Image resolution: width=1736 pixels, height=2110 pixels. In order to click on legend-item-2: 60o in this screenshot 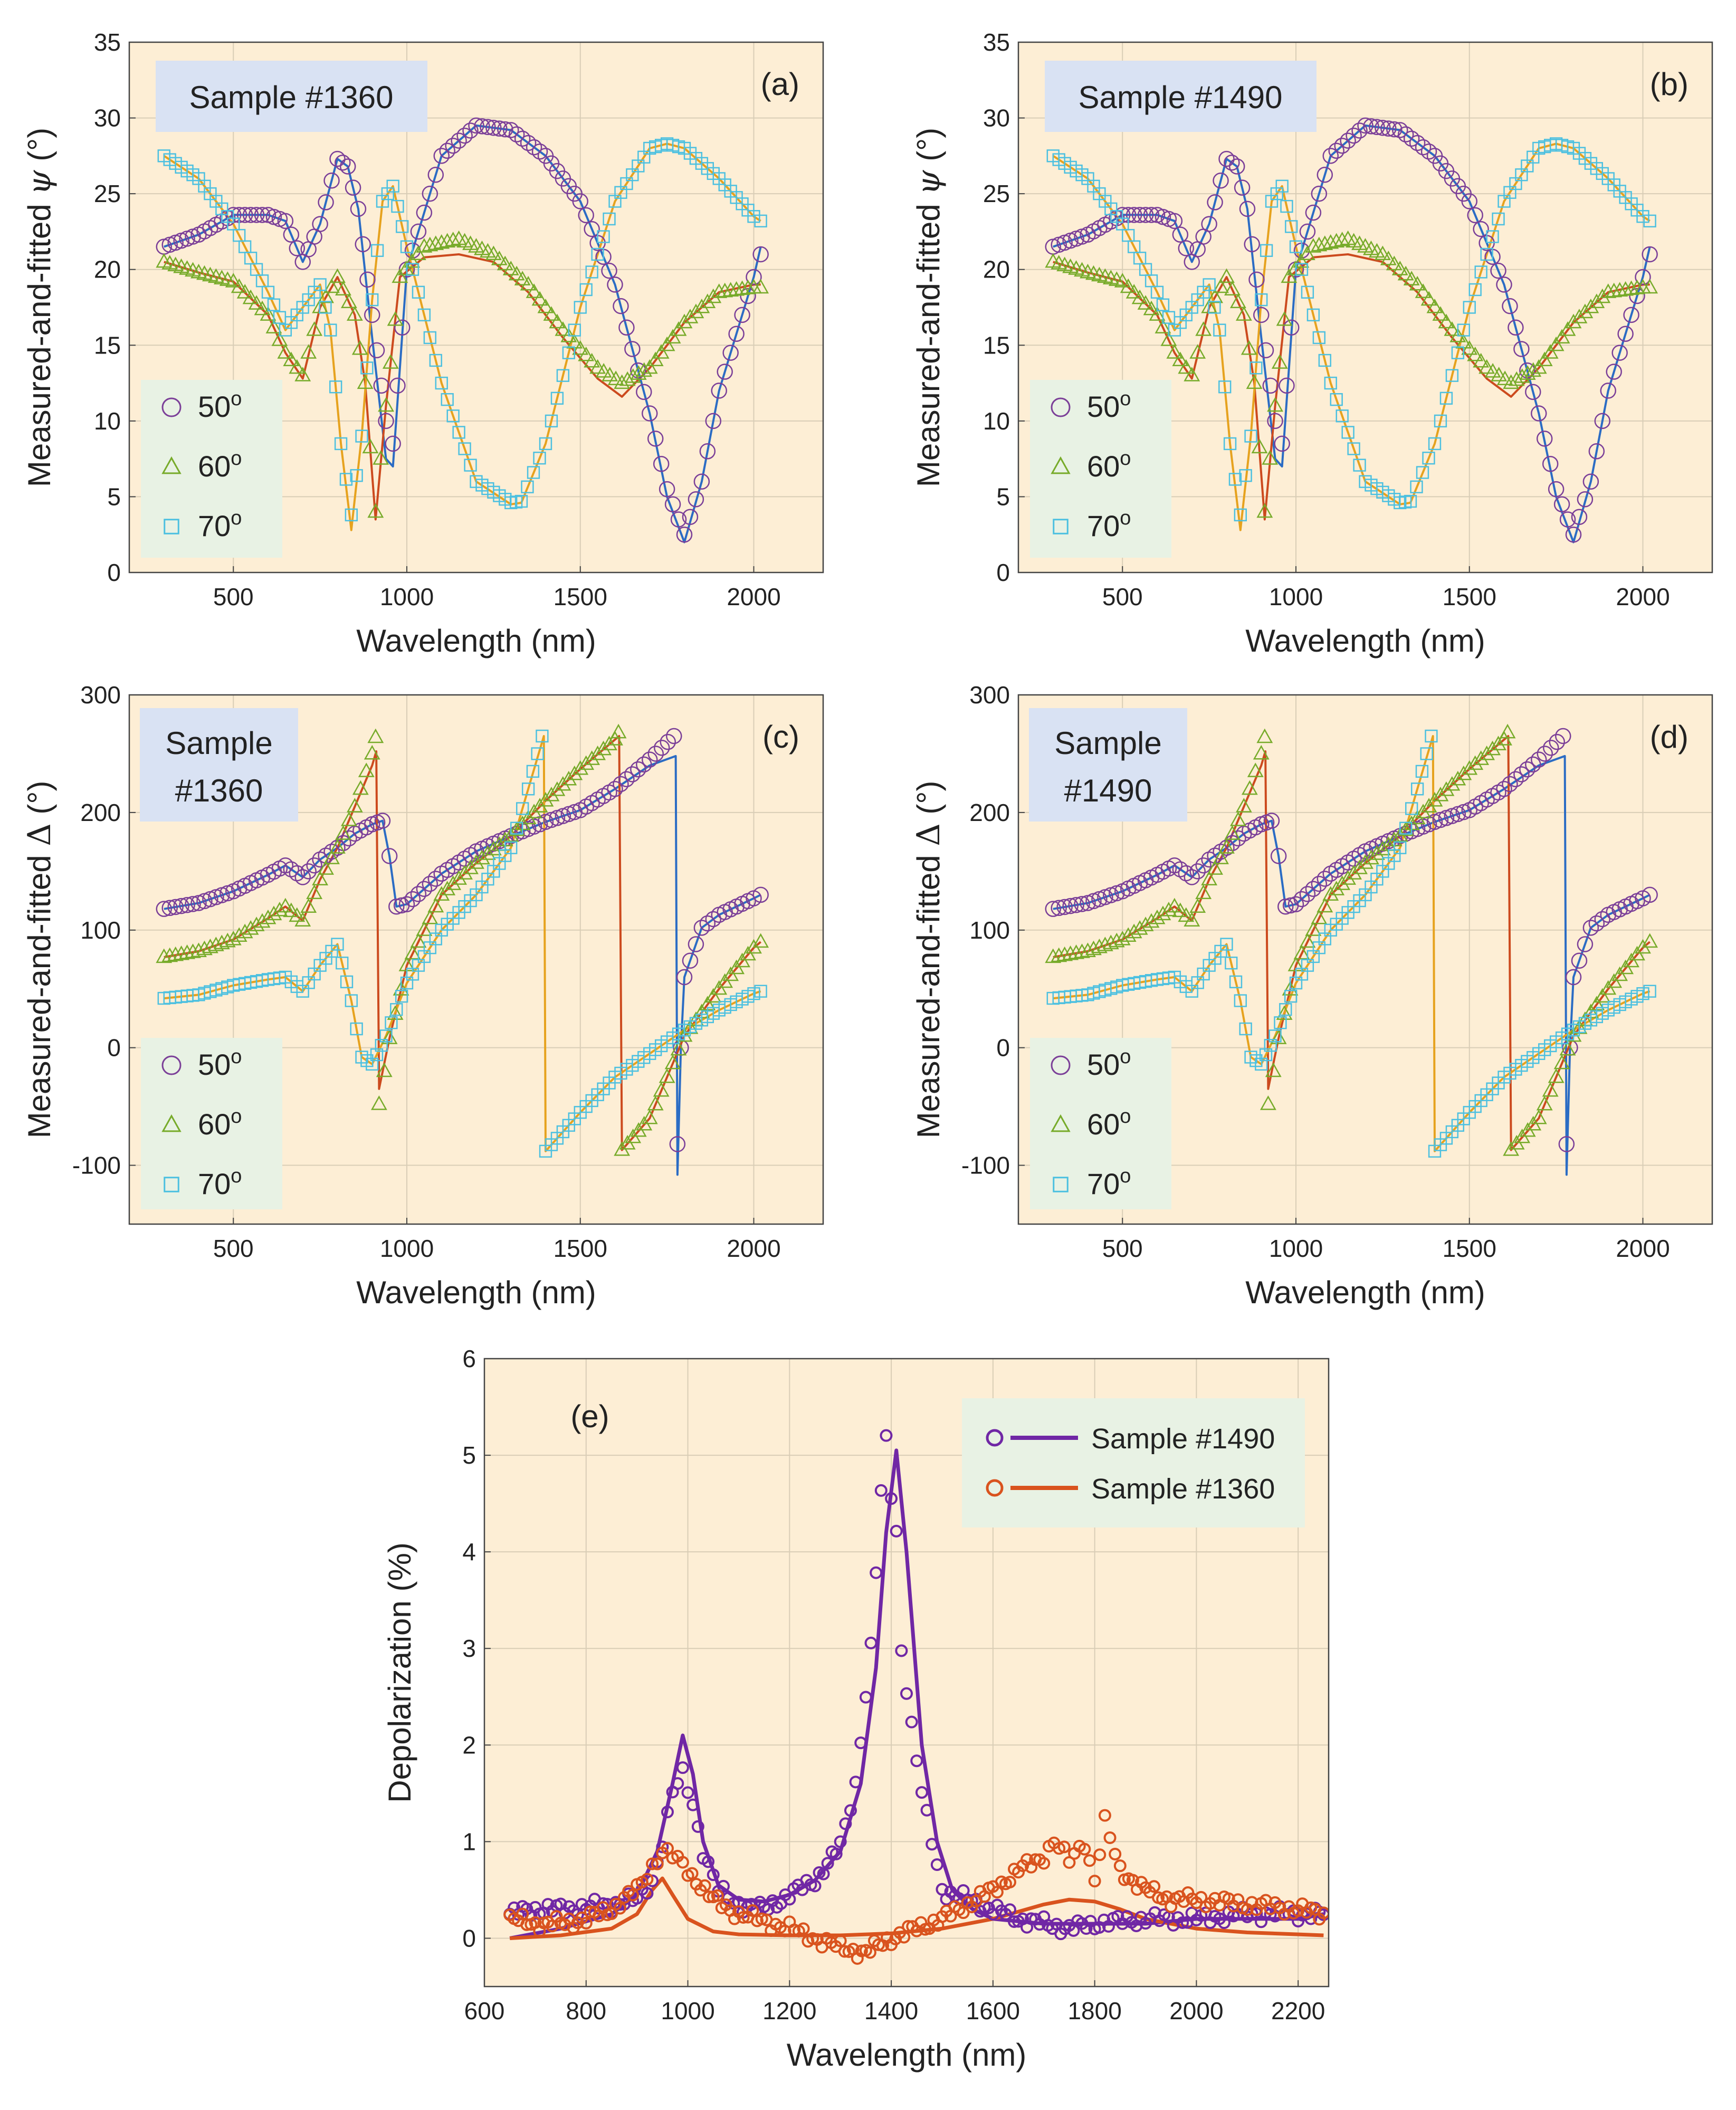, I will do `click(201, 465)`.